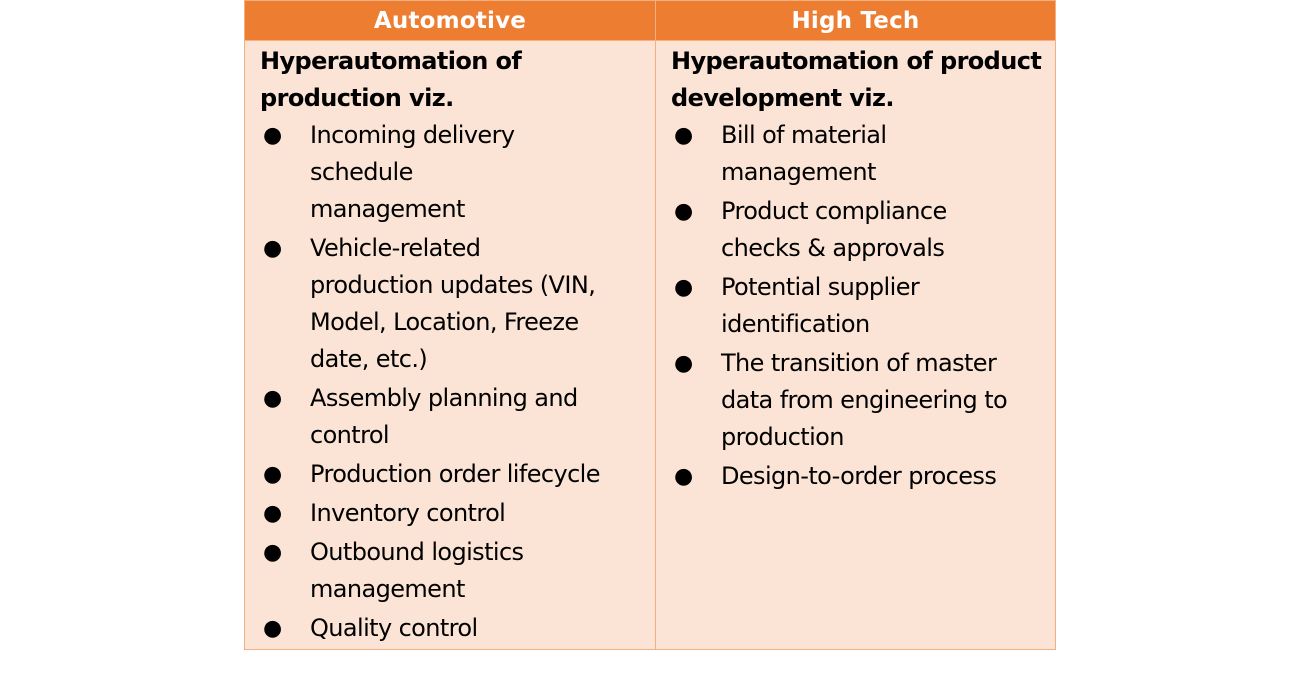 Image resolution: width=1302 pixels, height=676 pixels. Describe the element at coordinates (450, 20) in the screenshot. I see `header-automotive: Automotive` at that location.